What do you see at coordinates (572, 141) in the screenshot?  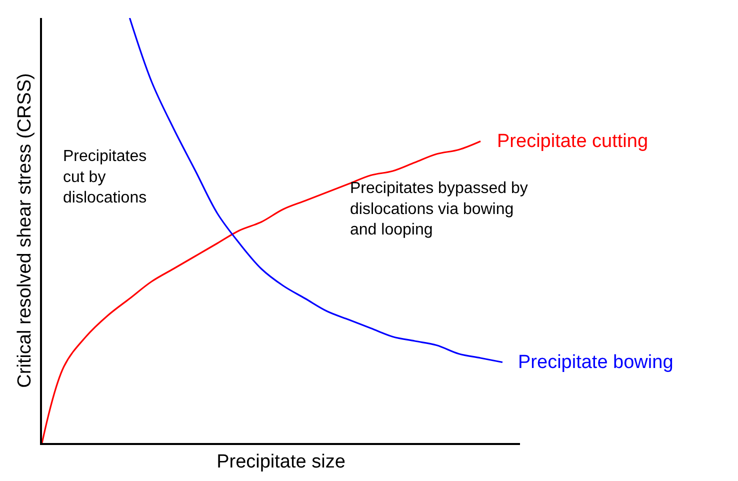 I see `series-label: Precipitate cutting` at bounding box center [572, 141].